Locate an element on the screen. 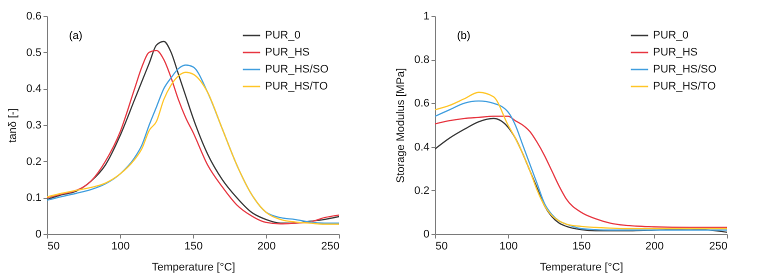  y-tick-label: 1 is located at coordinates (426, 16).